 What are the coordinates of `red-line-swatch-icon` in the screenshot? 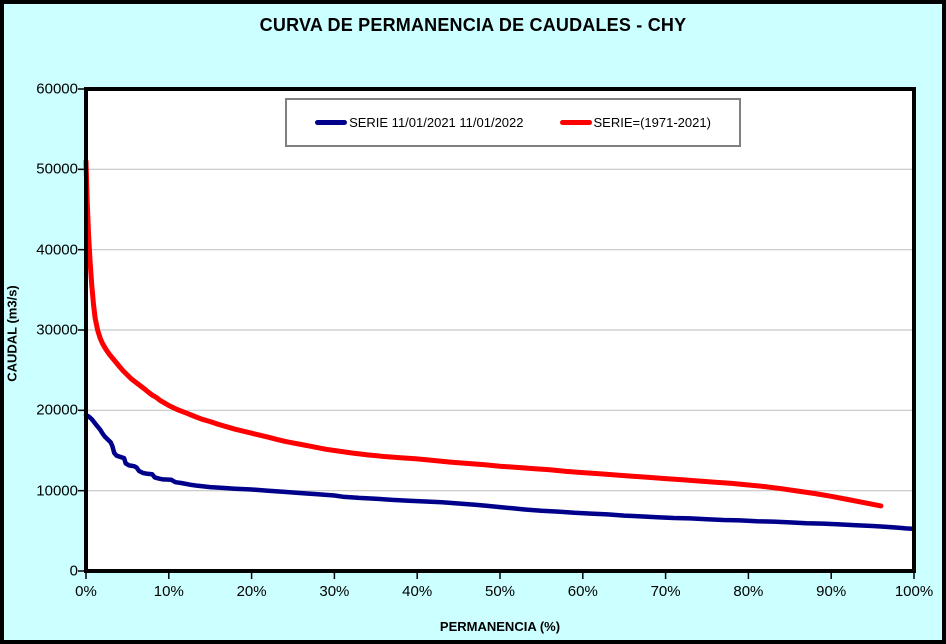 It's located at (575, 122).